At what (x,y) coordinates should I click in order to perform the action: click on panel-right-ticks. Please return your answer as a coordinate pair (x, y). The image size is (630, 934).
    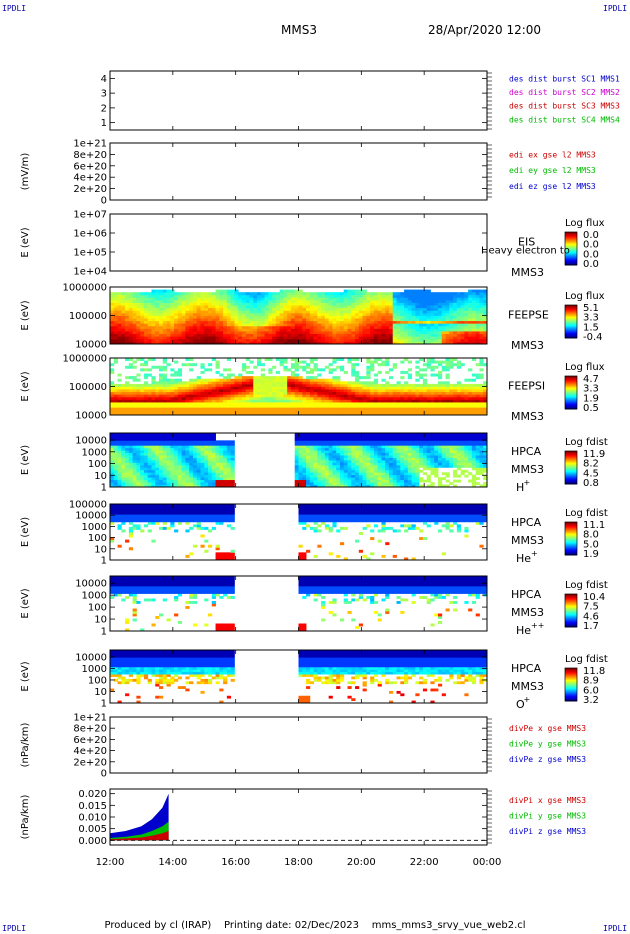
    Looking at the image, I should click on (489, 101).